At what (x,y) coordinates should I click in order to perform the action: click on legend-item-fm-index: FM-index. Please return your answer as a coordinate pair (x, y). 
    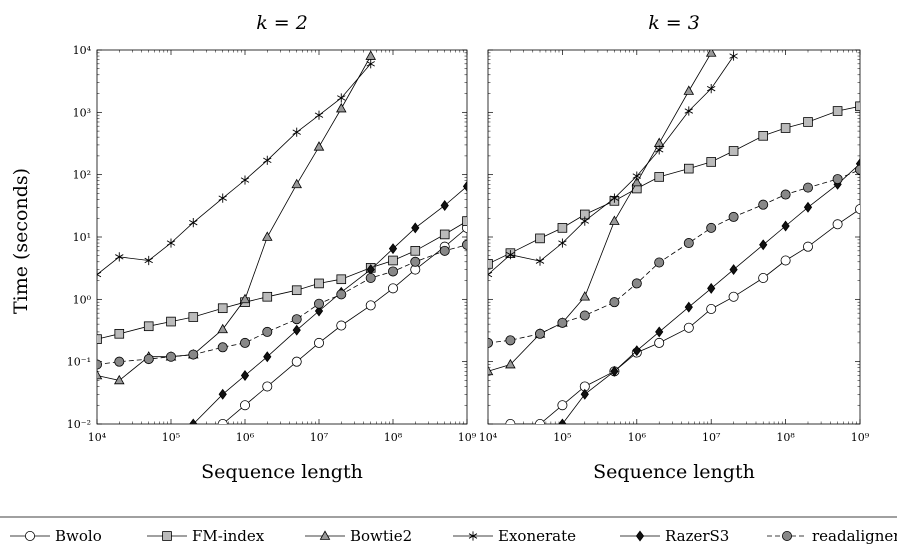
    Looking at the image, I should click on (206, 536).